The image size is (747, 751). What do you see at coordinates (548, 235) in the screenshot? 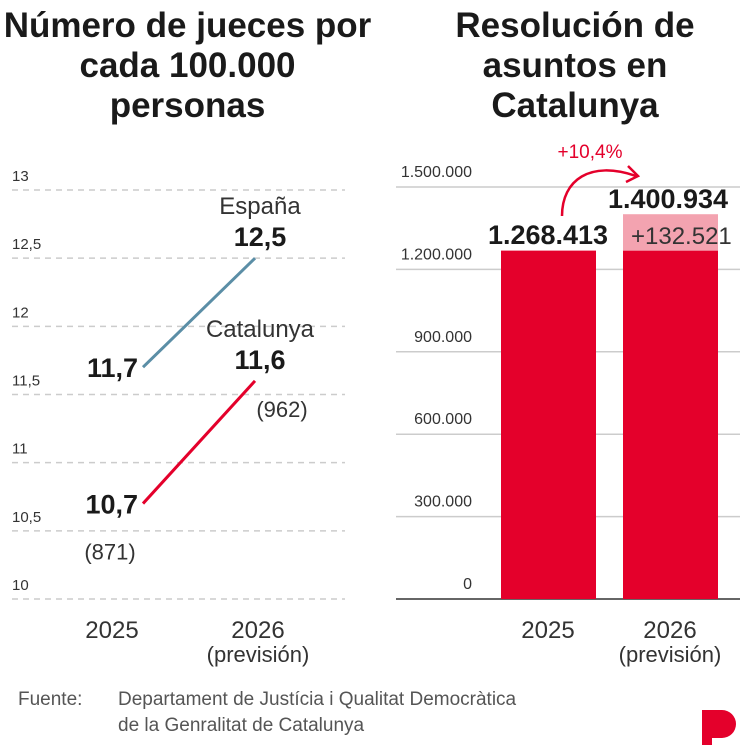
I see `bar-value-label: 1.268.413` at bounding box center [548, 235].